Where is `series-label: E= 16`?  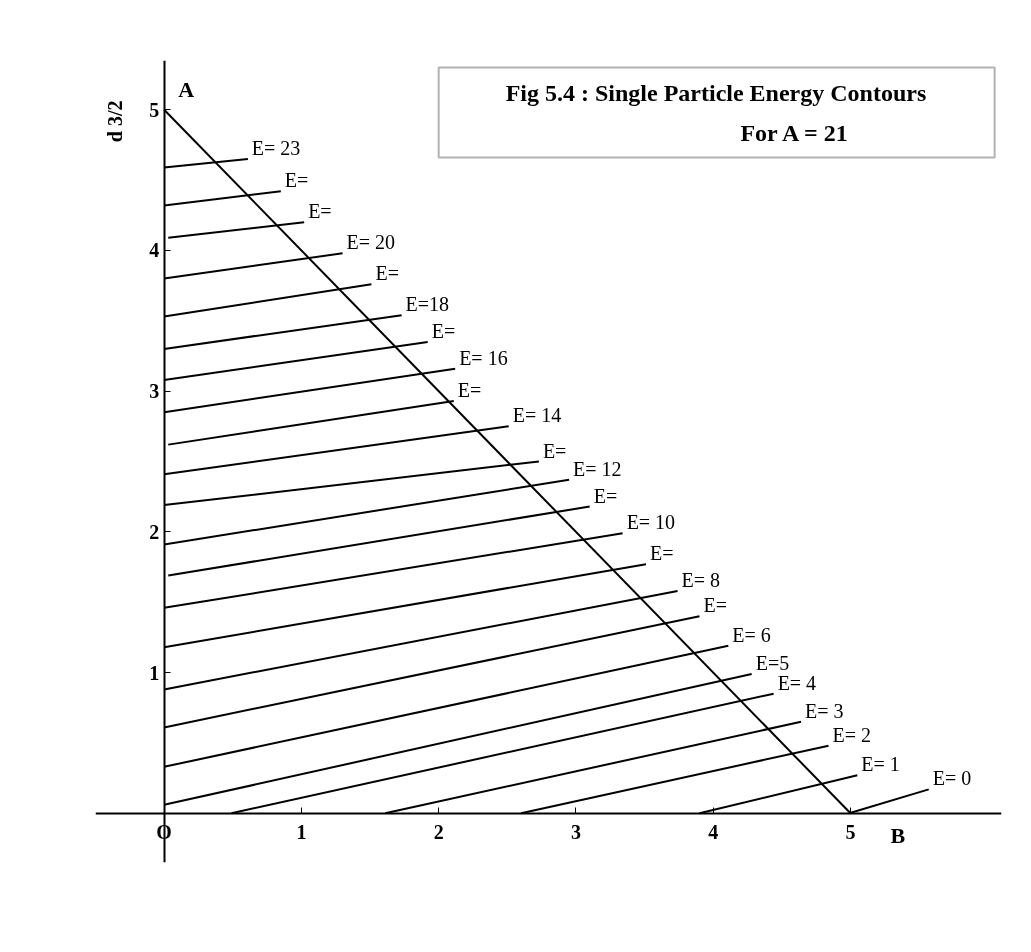
series-label: E= 16 is located at coordinates (483, 357).